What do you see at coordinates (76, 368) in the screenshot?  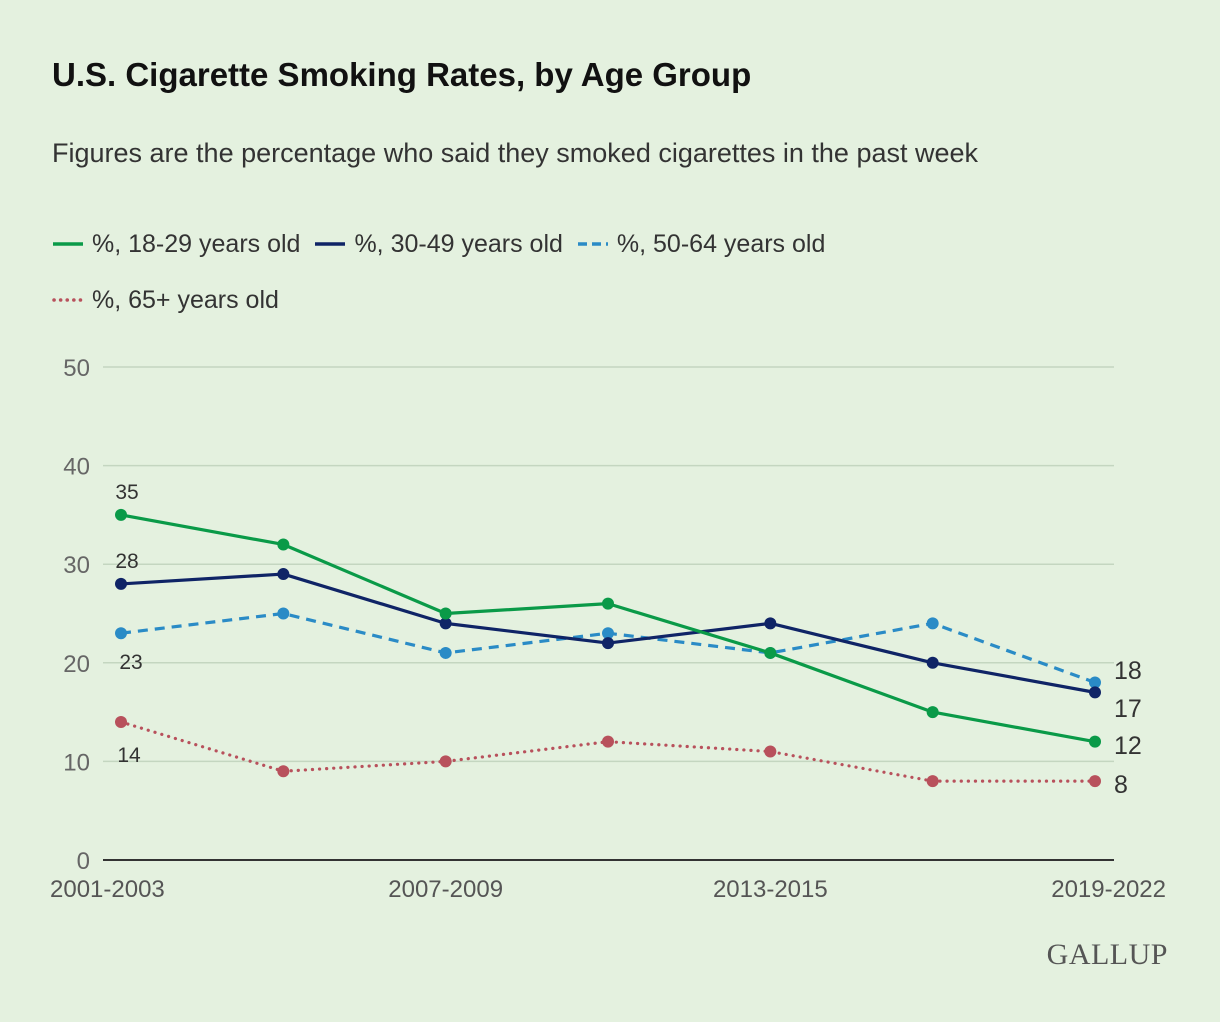 I see `y-tick-label: 50` at bounding box center [76, 368].